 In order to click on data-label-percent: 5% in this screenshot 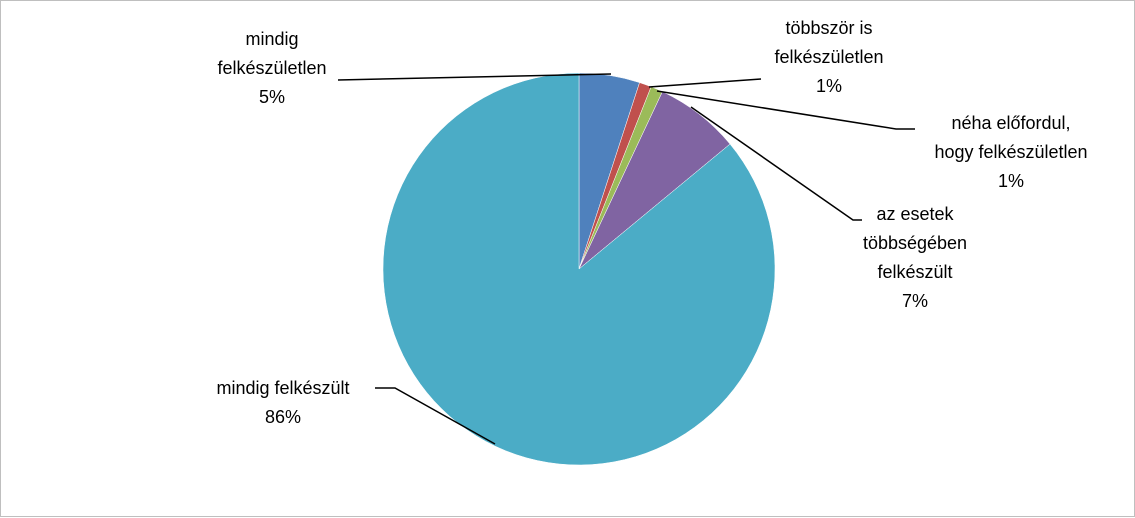, I will do `click(272, 97)`.